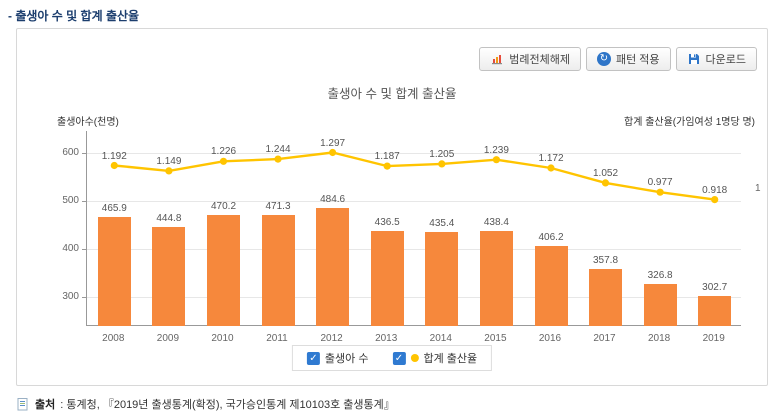  I want to click on bar-value-label: 465.9, so click(114, 209).